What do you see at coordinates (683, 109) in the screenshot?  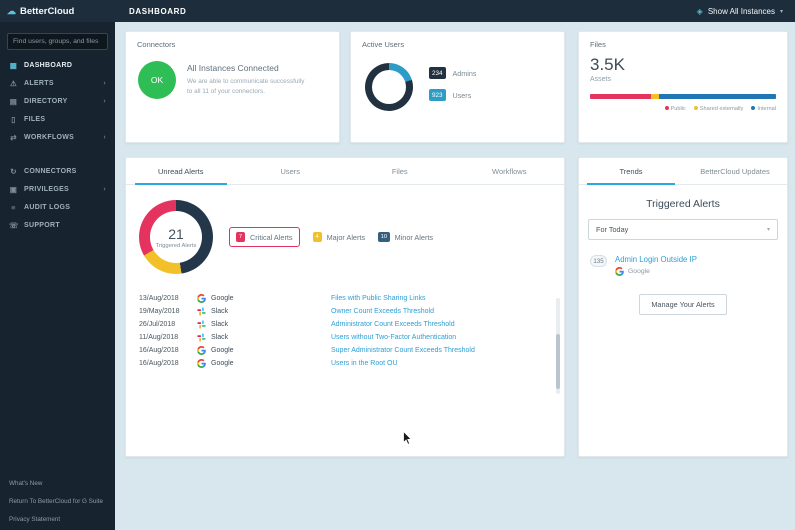 I see `files-legend: Public Shared externally Internal` at bounding box center [683, 109].